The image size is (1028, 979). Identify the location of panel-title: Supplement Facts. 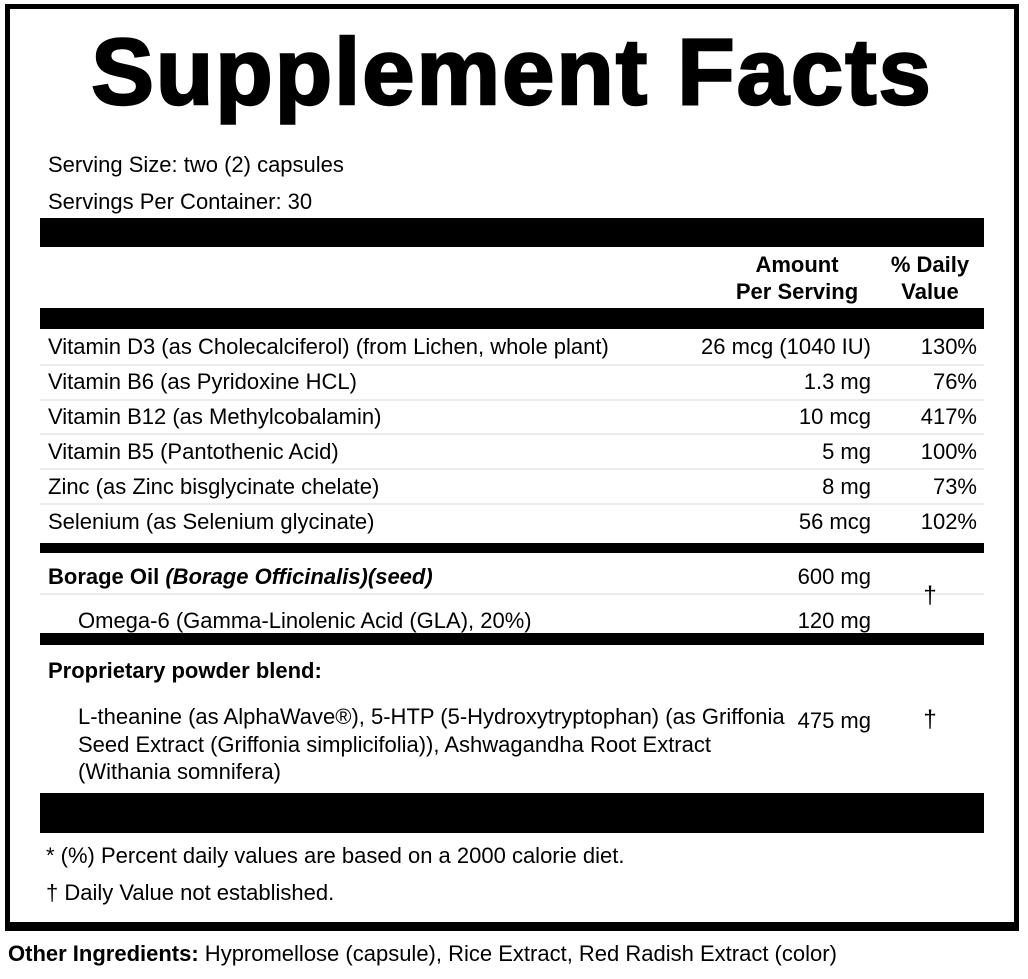
(511, 71).